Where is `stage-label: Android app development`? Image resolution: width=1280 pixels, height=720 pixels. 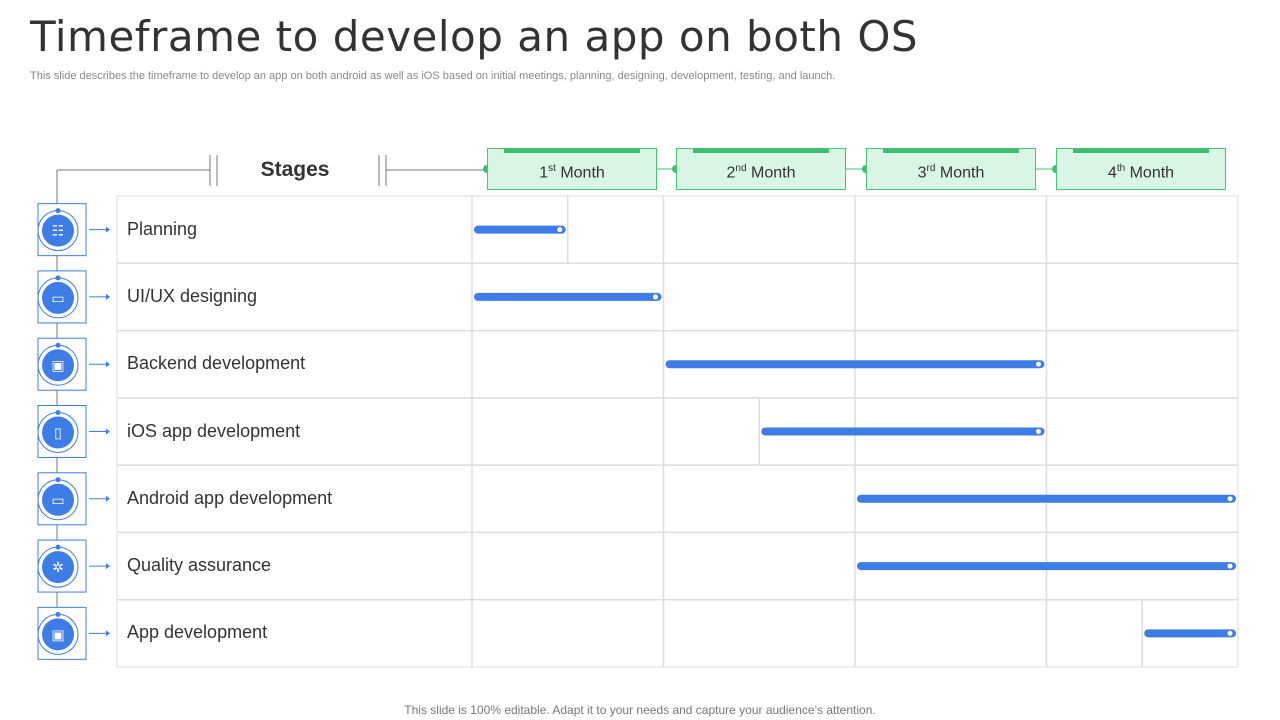 stage-label: Android app development is located at coordinates (230, 497).